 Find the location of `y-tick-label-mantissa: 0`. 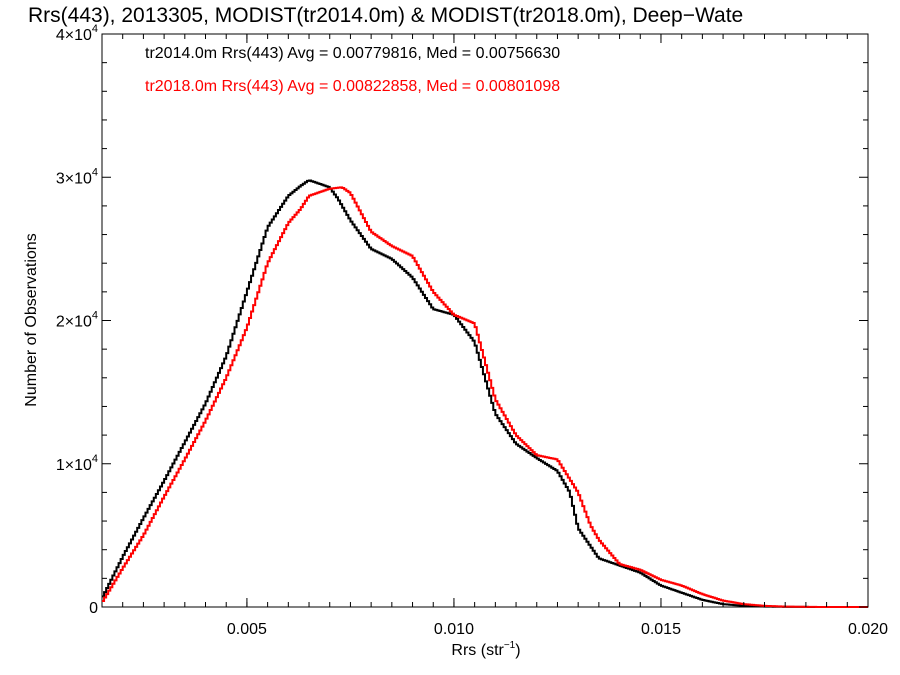

y-tick-label-mantissa: 0 is located at coordinates (93, 608).